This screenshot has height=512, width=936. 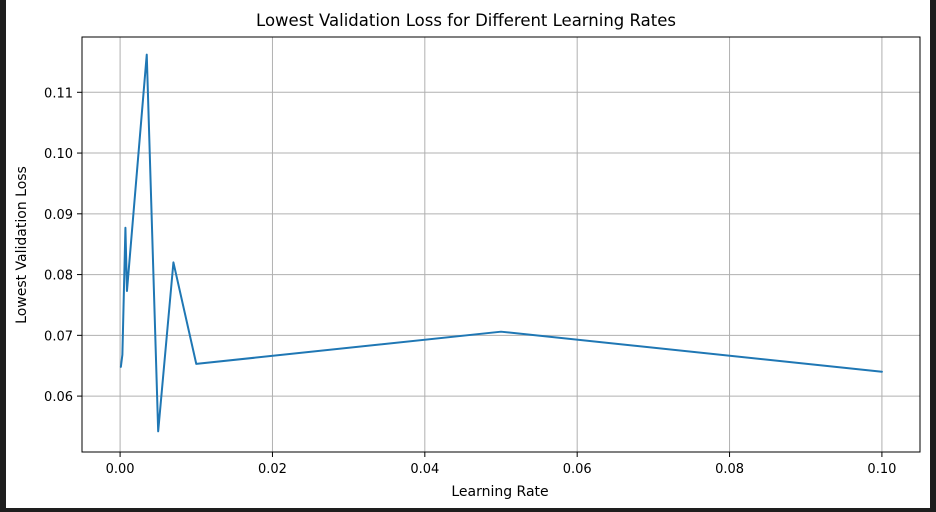 What do you see at coordinates (501, 464) in the screenshot?
I see `x-axis: 0.00 0.02 0.04 0.06 0.08 0.10` at bounding box center [501, 464].